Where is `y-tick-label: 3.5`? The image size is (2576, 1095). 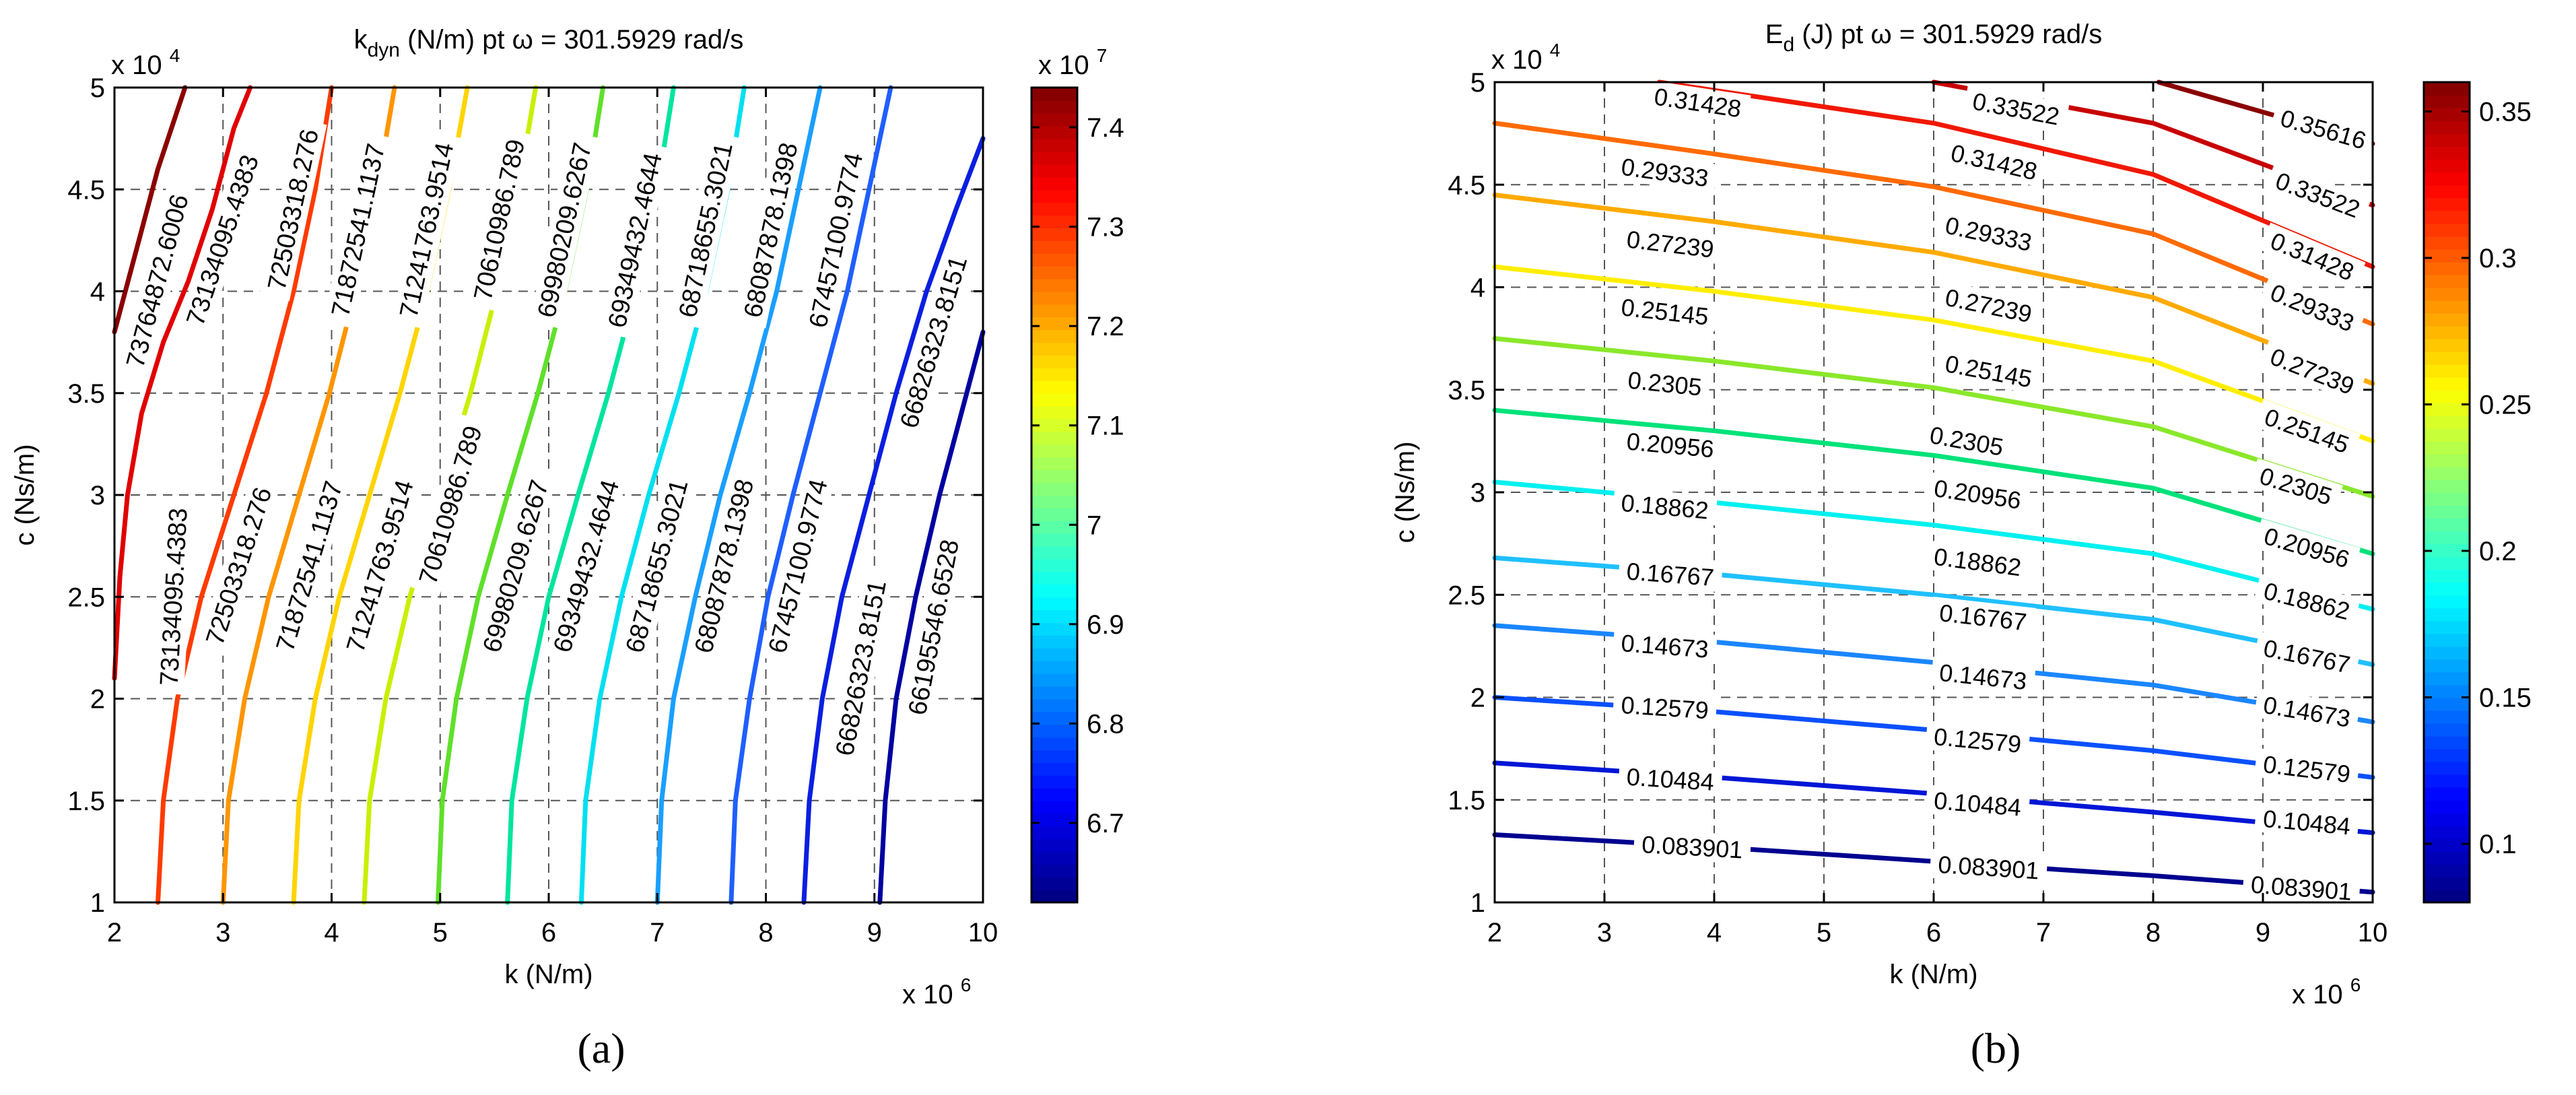
y-tick-label: 3.5 is located at coordinates (1466, 390).